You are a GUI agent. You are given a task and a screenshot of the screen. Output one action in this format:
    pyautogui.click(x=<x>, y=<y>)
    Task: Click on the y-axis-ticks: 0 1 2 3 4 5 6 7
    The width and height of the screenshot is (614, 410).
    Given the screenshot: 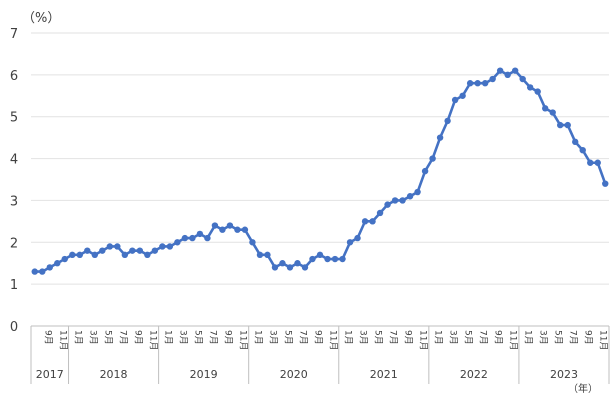 What is the action you would take?
    pyautogui.click(x=14, y=181)
    